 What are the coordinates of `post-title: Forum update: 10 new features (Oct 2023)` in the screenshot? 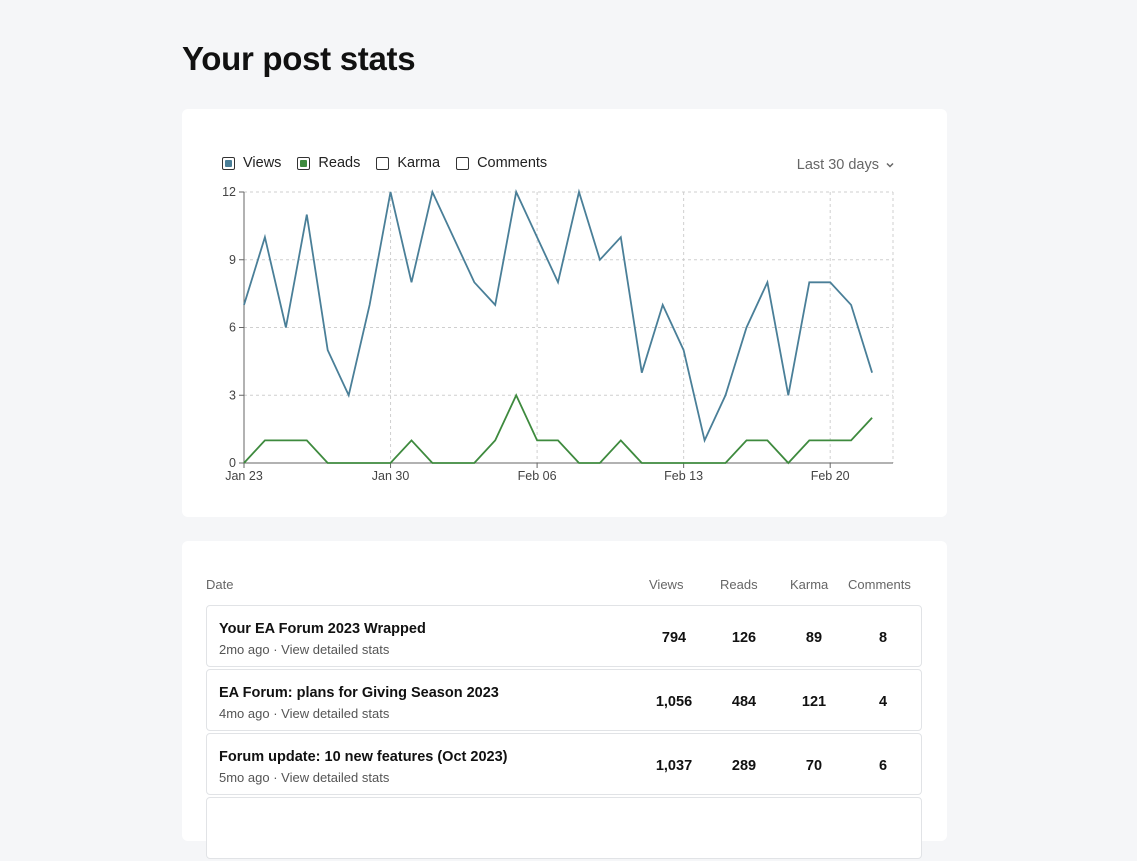 It's located at (363, 757).